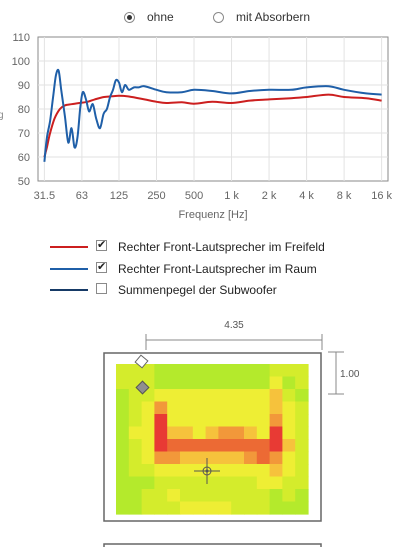  I want to click on x-tick-label: 4 k, so click(306, 196).